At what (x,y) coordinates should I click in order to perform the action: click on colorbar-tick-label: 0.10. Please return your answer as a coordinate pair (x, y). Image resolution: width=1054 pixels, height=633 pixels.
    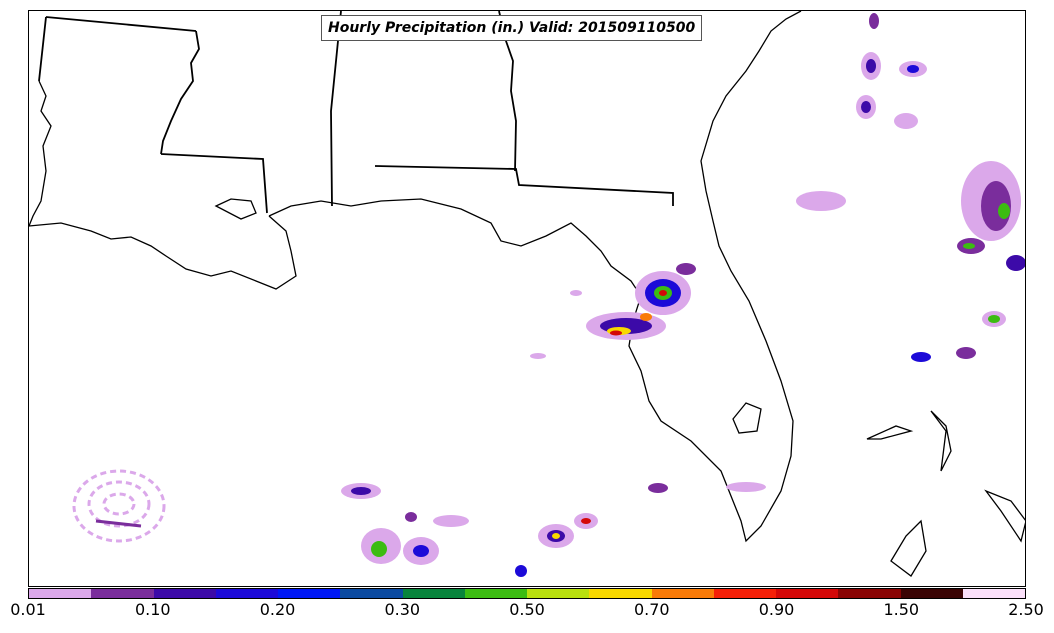
    Looking at the image, I should click on (152, 609).